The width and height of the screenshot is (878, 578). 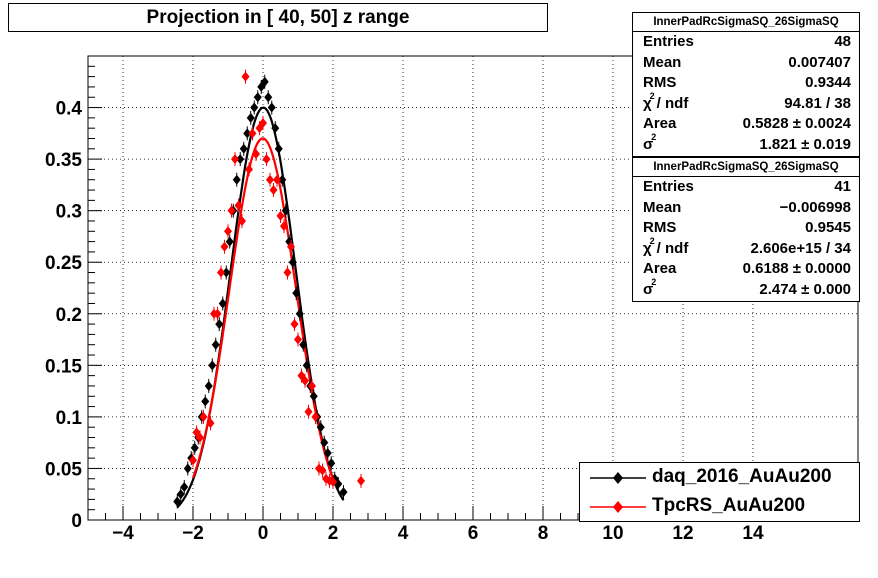 What do you see at coordinates (473, 533) in the screenshot?
I see `x-tick-label: 6` at bounding box center [473, 533].